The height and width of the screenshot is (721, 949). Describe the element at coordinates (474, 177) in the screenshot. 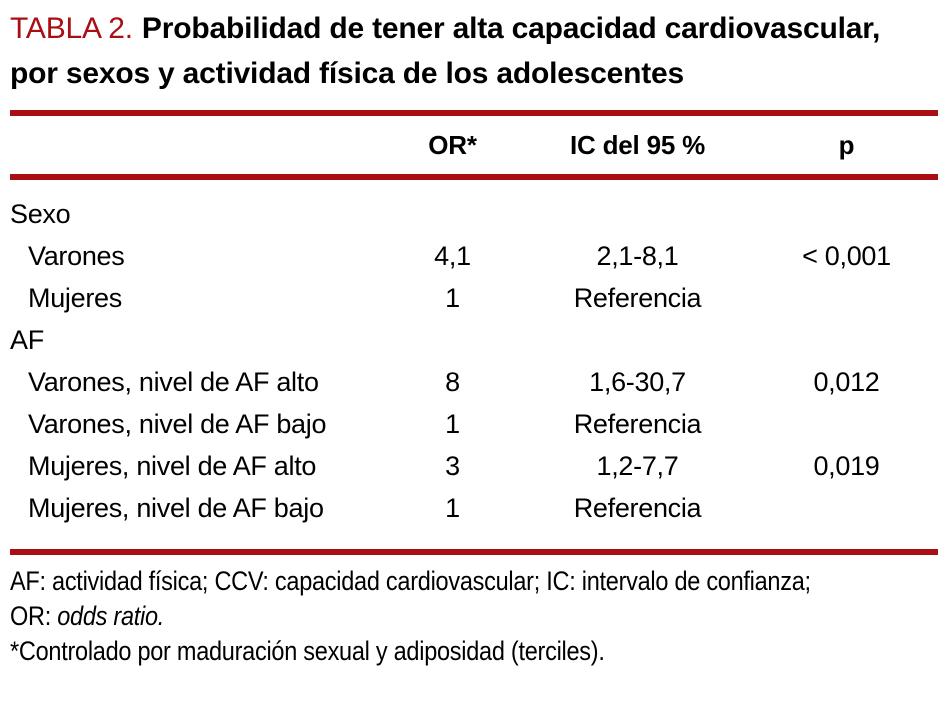

I see `table-rule-mid` at that location.